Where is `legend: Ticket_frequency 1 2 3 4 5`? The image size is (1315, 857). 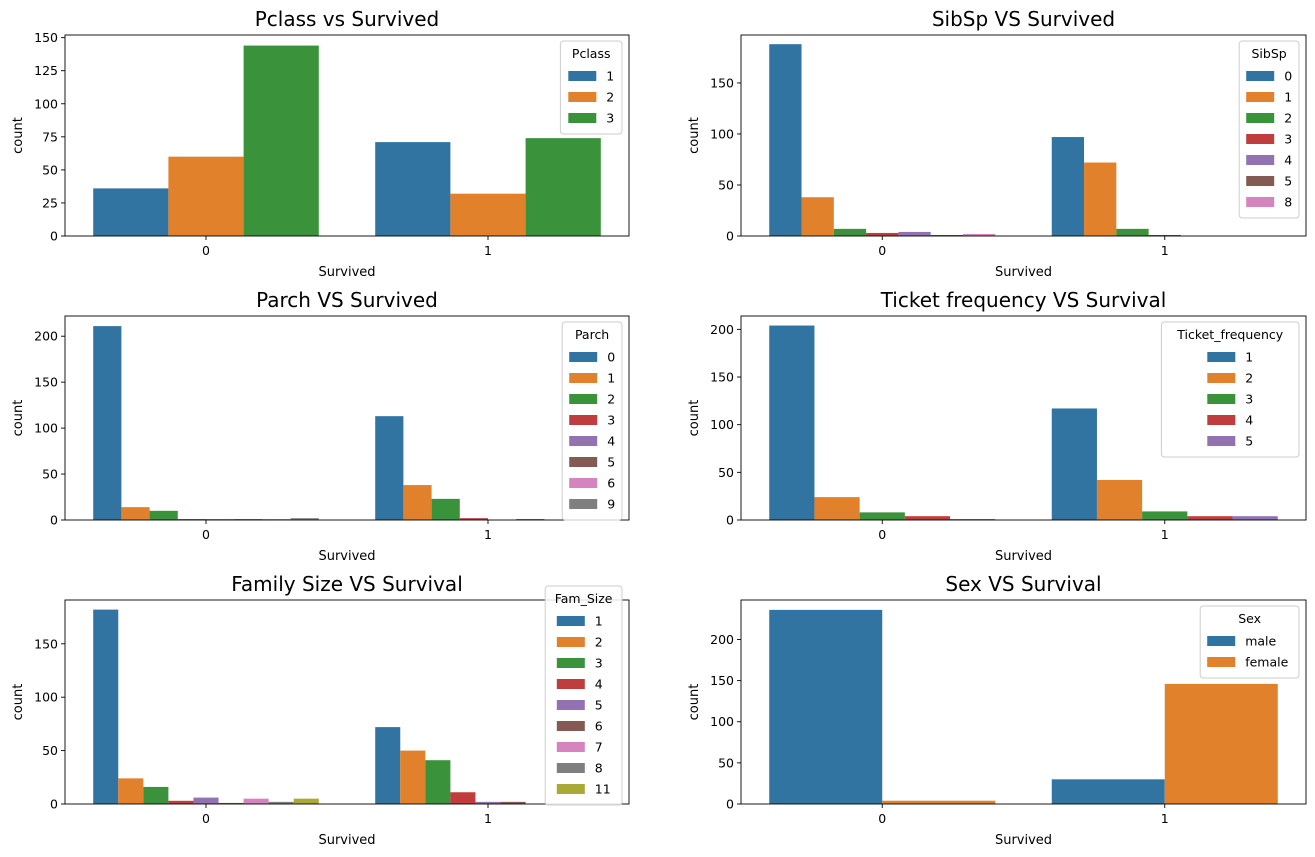 legend: Ticket_frequency 1 2 3 4 5 is located at coordinates (1230, 389).